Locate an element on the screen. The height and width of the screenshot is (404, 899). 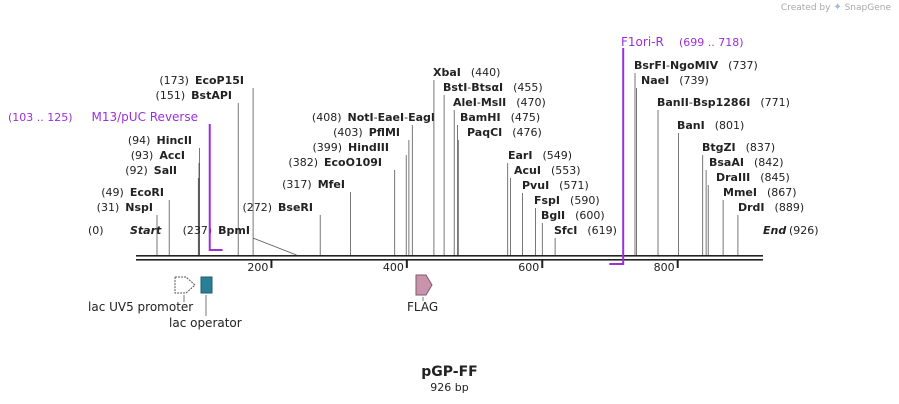
cut-position: (889) is located at coordinates (790, 207).